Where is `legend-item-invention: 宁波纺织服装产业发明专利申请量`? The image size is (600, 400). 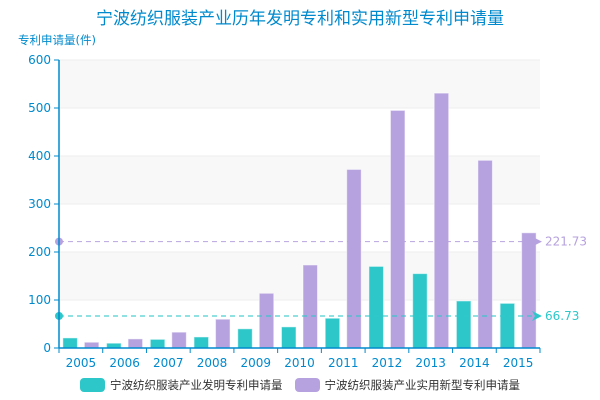 legend-item-invention: 宁波纺织服装产业发明专利申请量 is located at coordinates (181, 385).